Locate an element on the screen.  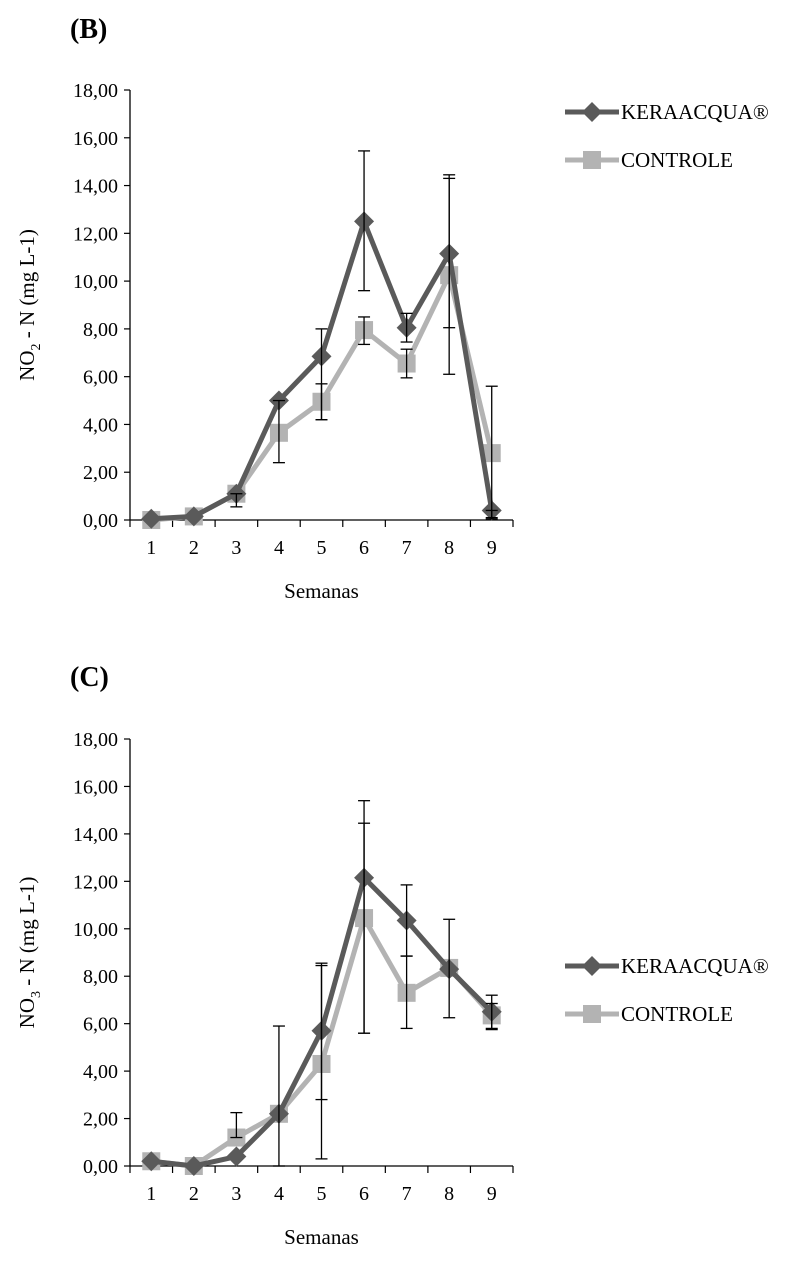
panel-label: (B) is located at coordinates (89, 29).